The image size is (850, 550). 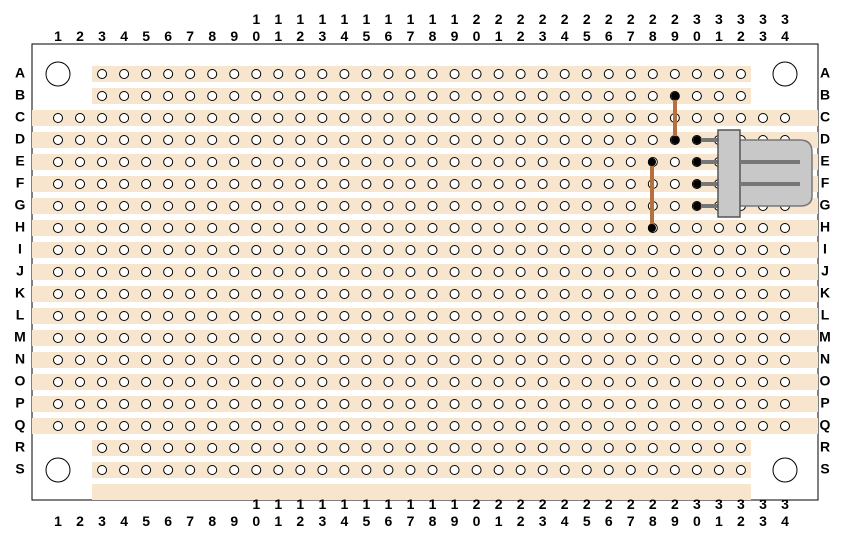 I want to click on column-label: 8, so click(x=212, y=36).